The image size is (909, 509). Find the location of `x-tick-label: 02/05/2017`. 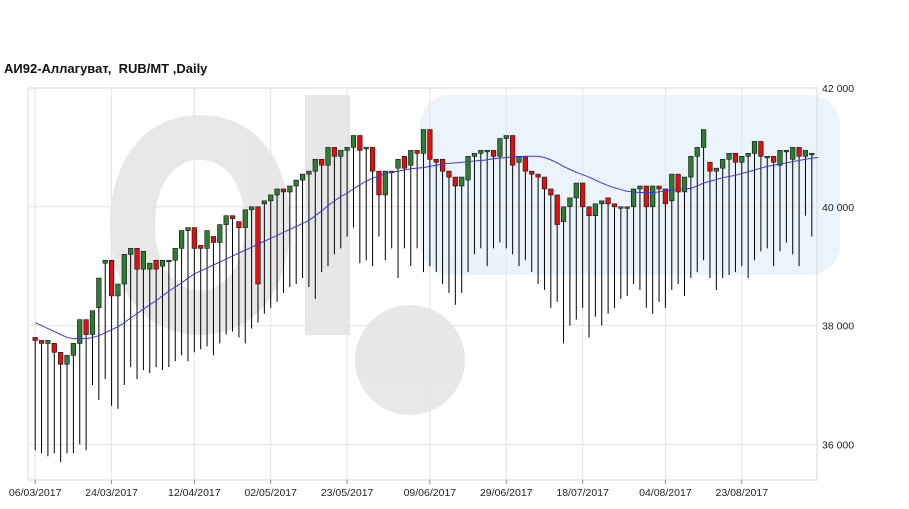

x-tick-label: 02/05/2017 is located at coordinates (270, 493).